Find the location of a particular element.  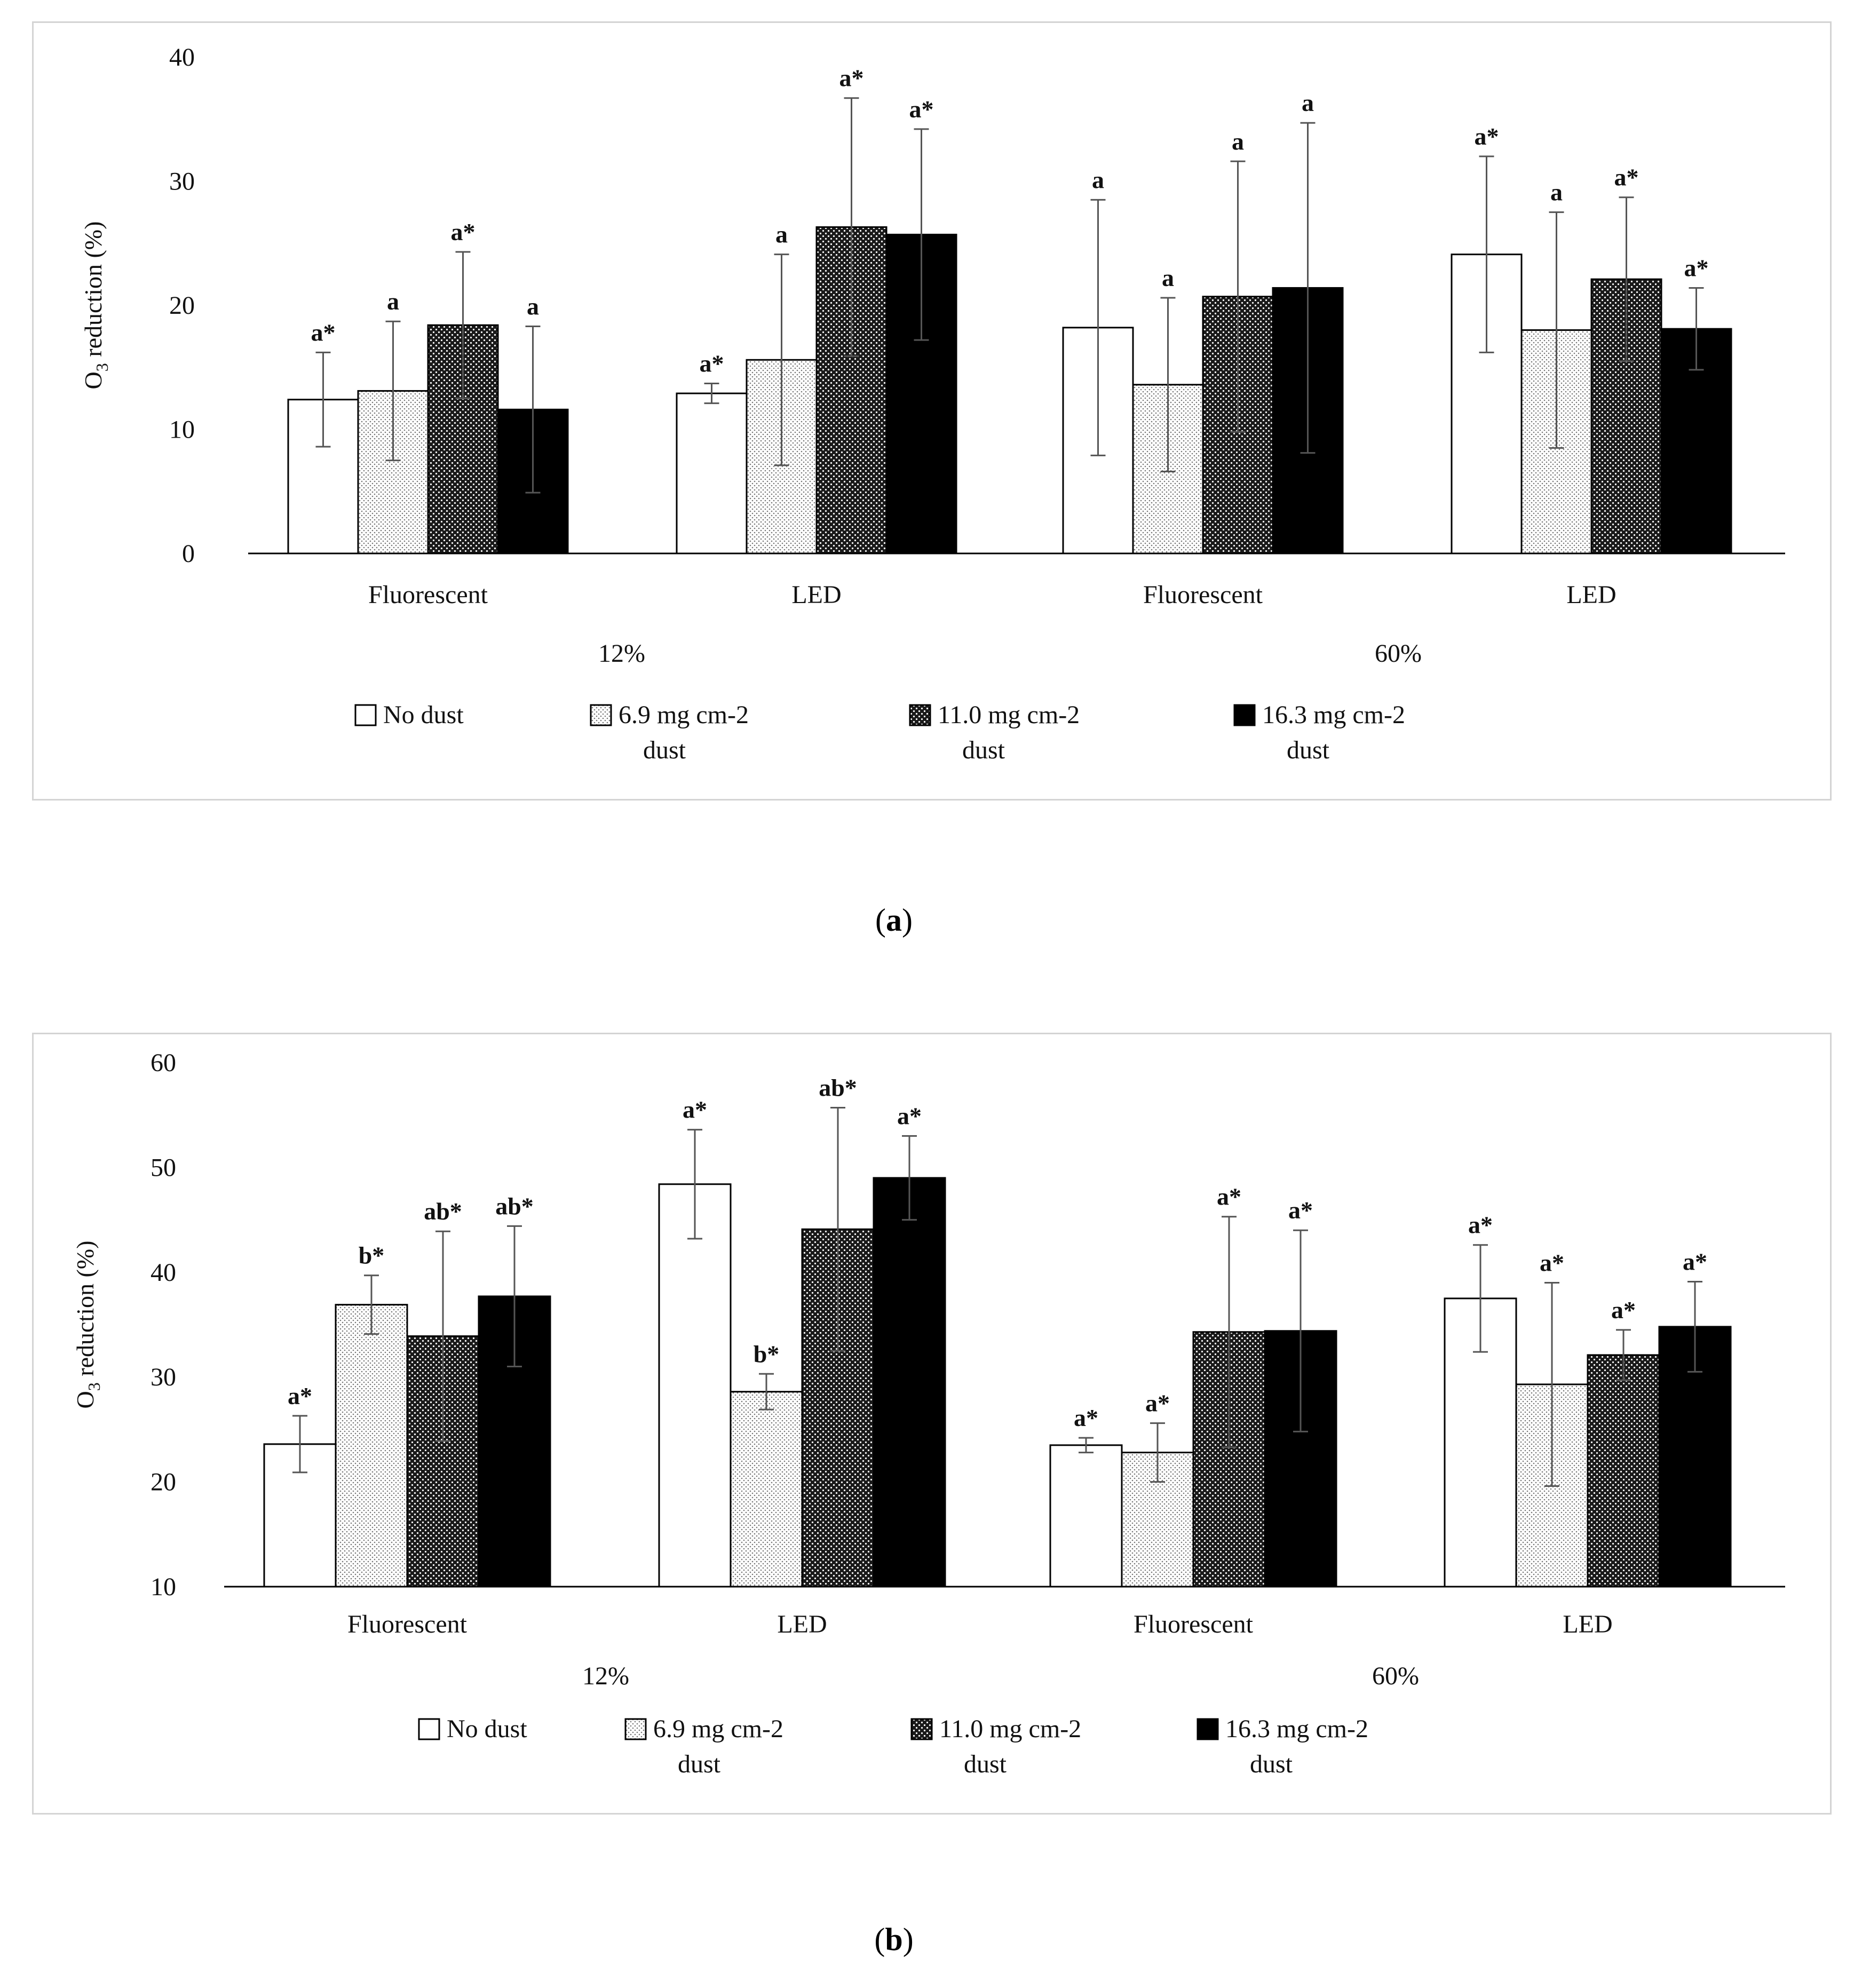

y-tick-label: 60 is located at coordinates (163, 1063).